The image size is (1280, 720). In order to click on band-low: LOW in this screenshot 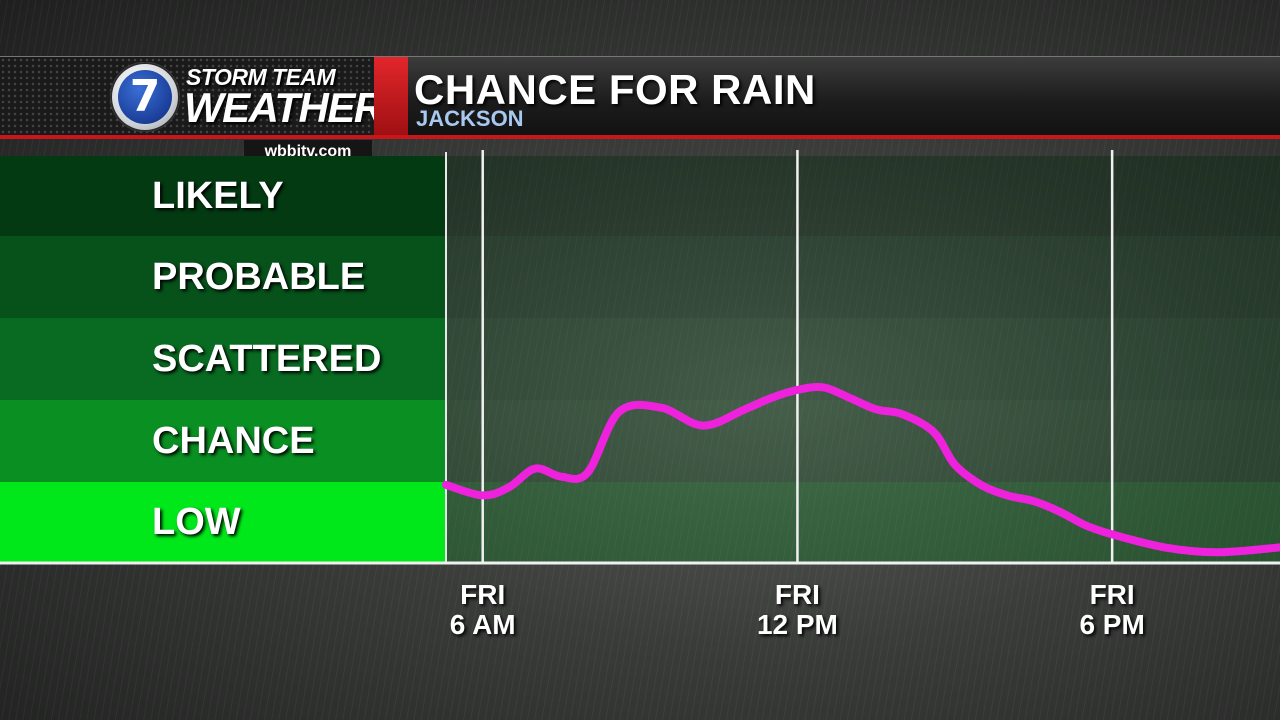, I will do `click(223, 522)`.